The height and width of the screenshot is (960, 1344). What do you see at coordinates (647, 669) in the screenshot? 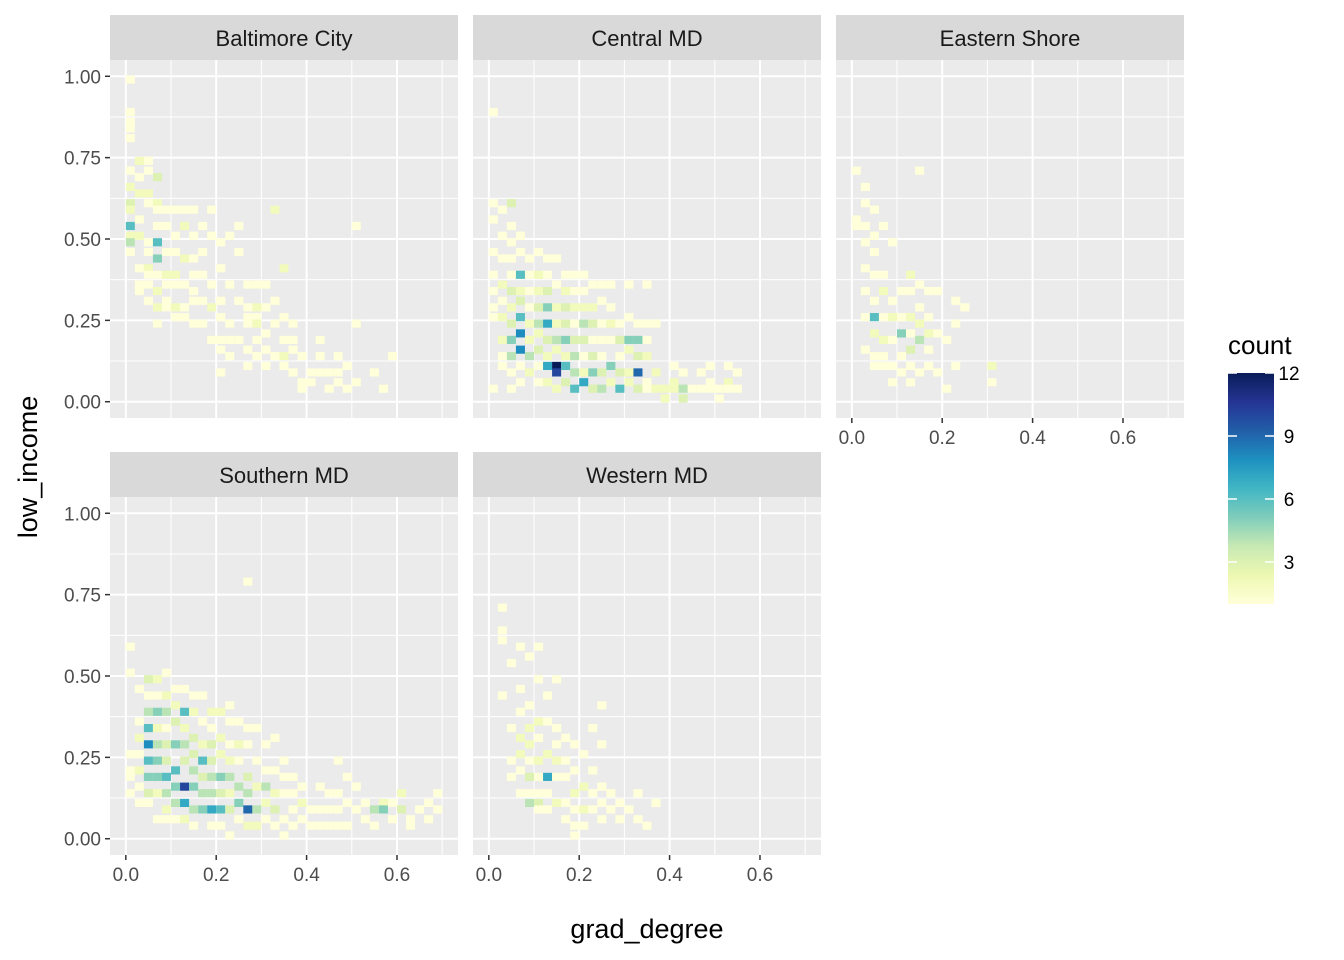
I see `facet-panel-western-md: Western MD 0.0 0.2 0.4 0.6` at bounding box center [647, 669].